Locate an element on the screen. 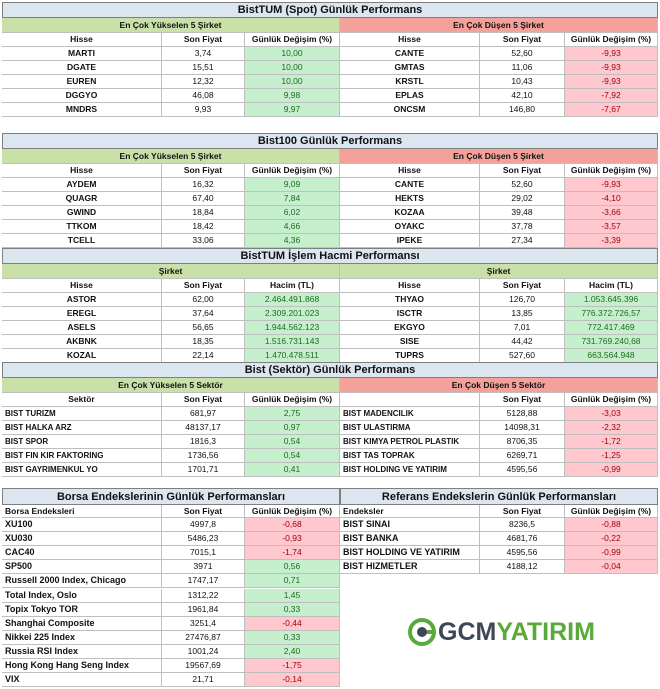 The image size is (660, 689). price: 39,48 is located at coordinates (522, 213).